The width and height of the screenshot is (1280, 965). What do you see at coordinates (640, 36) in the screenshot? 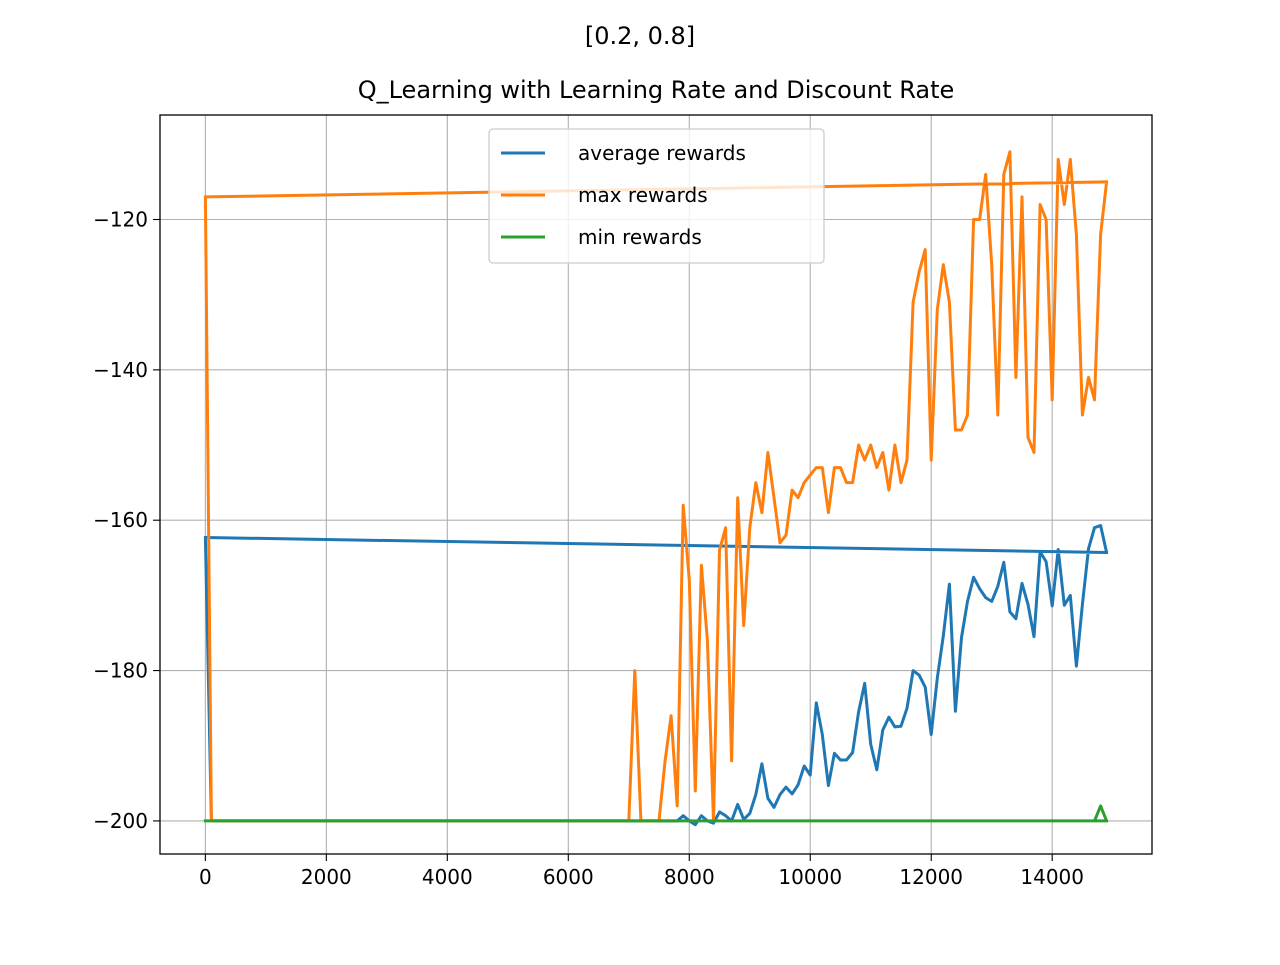
I see `chart-suptitle: [0.2, 0.8]` at bounding box center [640, 36].